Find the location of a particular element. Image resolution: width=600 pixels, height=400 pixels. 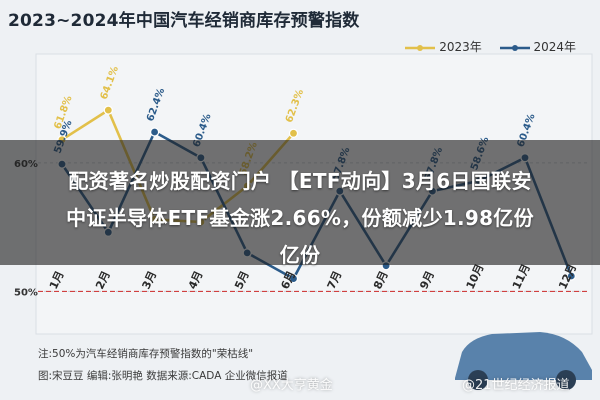

legend-label-2023: 2023年 is located at coordinates (460, 47).